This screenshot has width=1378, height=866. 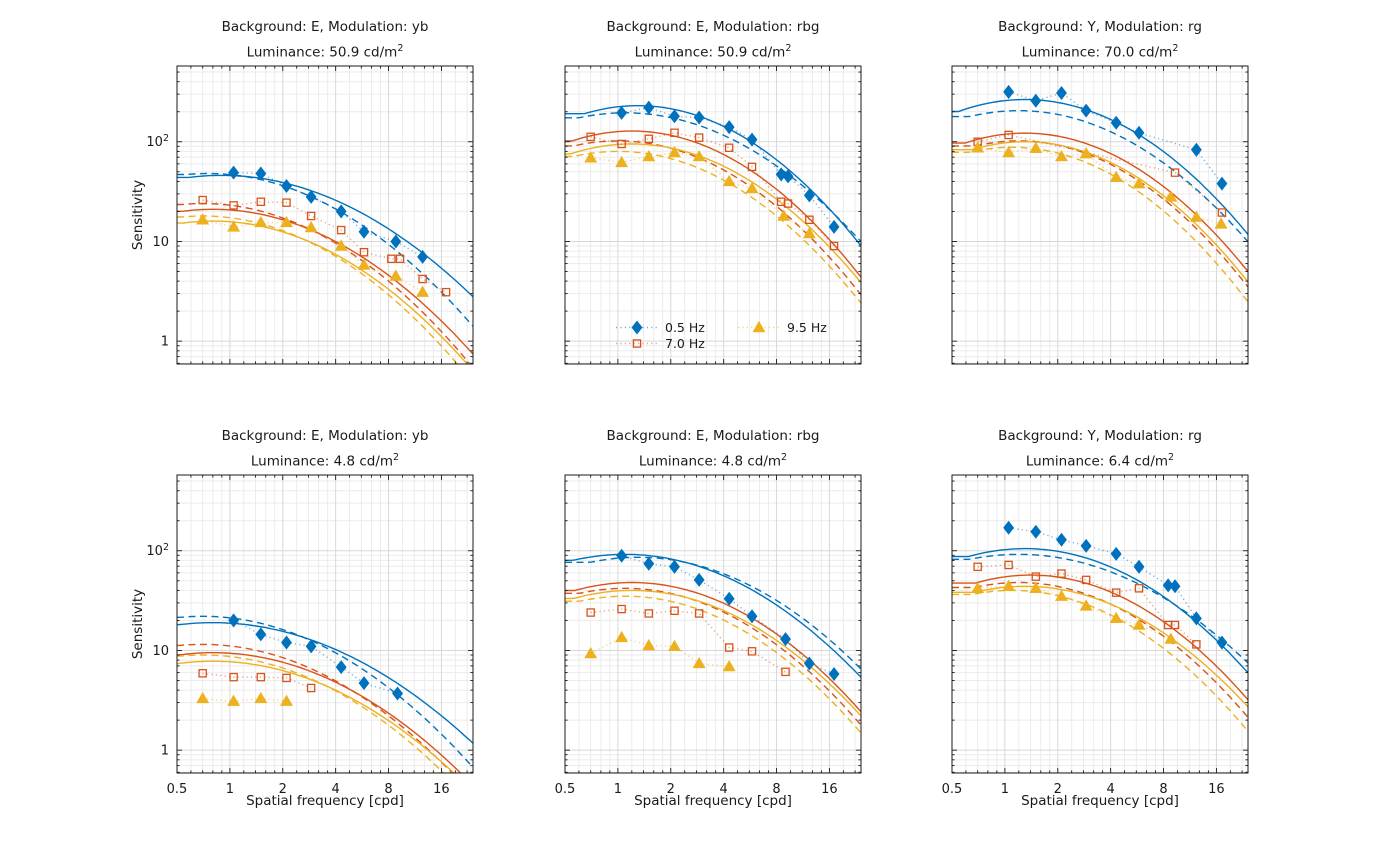 I want to click on x-tick-label: 2, so click(x=671, y=789).